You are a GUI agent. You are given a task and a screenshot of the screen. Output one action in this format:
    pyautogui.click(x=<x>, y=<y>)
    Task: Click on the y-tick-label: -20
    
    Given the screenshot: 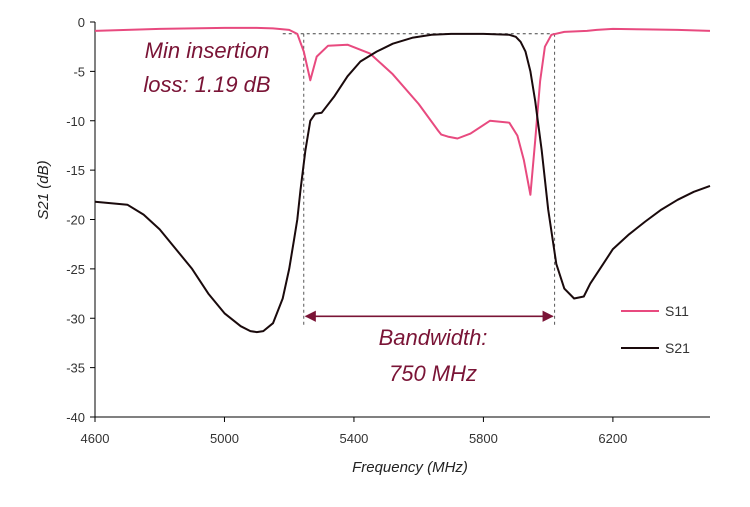 What is the action you would take?
    pyautogui.click(x=75, y=220)
    